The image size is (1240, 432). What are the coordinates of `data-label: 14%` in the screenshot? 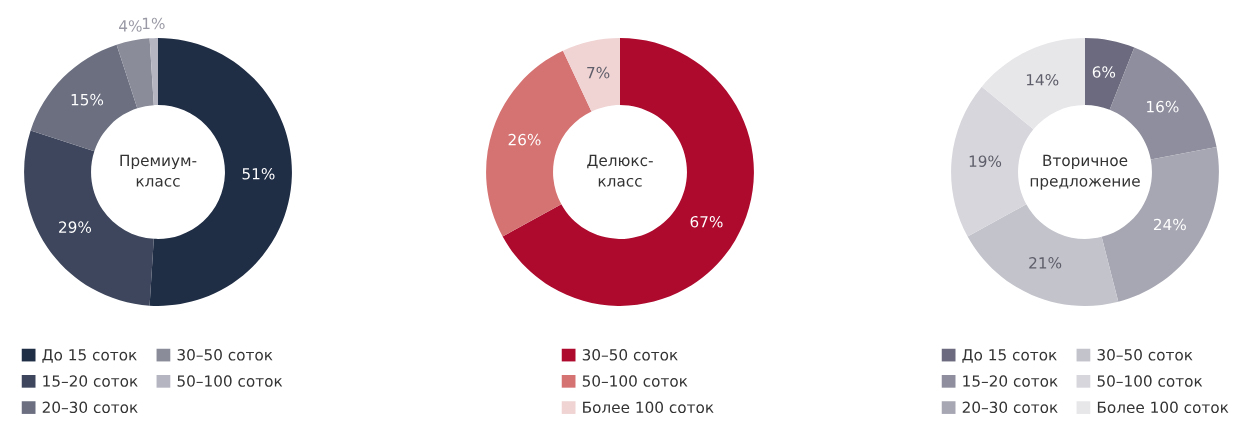 It's located at (1042, 79).